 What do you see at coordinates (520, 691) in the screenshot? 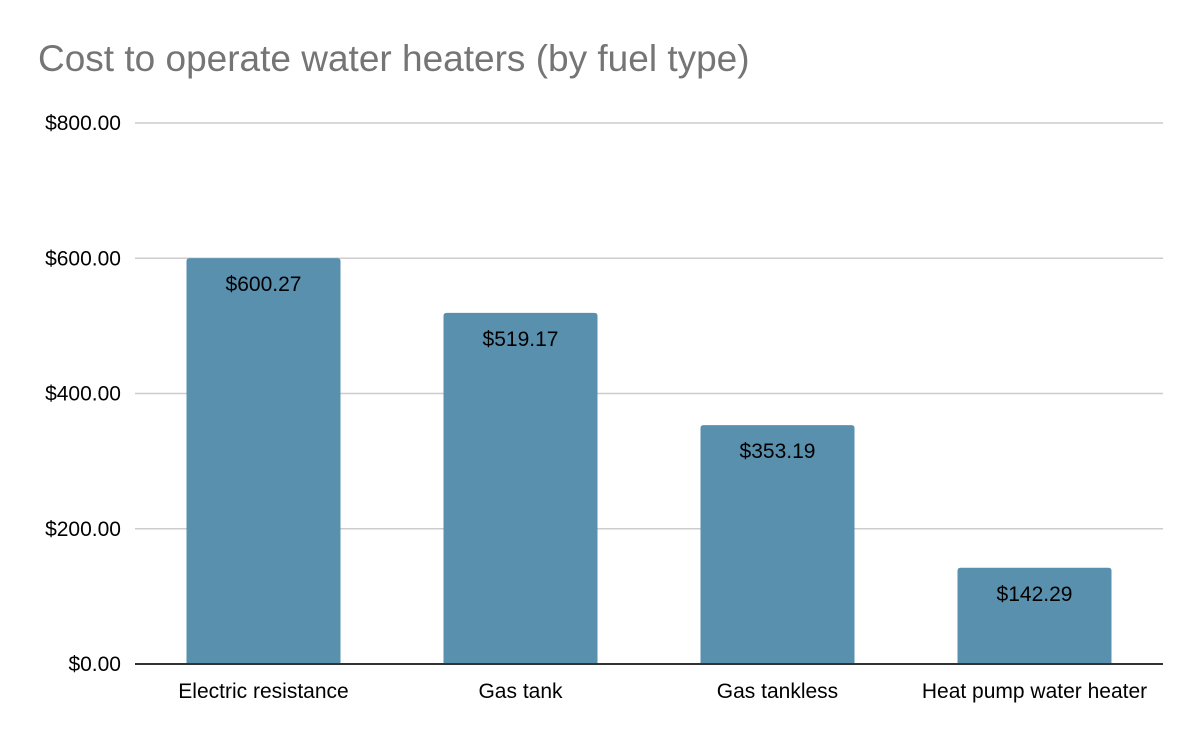
I see `x-tick-label: Gas tank` at bounding box center [520, 691].